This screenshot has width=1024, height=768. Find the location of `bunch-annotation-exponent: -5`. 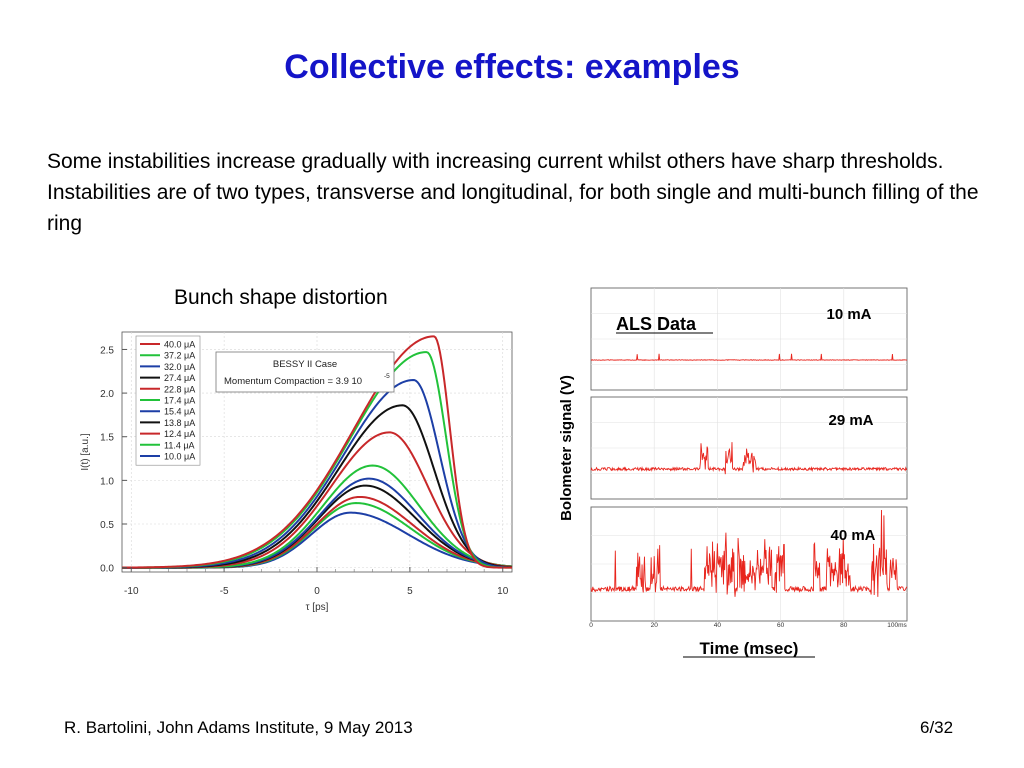

bunch-annotation-exponent: -5 is located at coordinates (387, 376).